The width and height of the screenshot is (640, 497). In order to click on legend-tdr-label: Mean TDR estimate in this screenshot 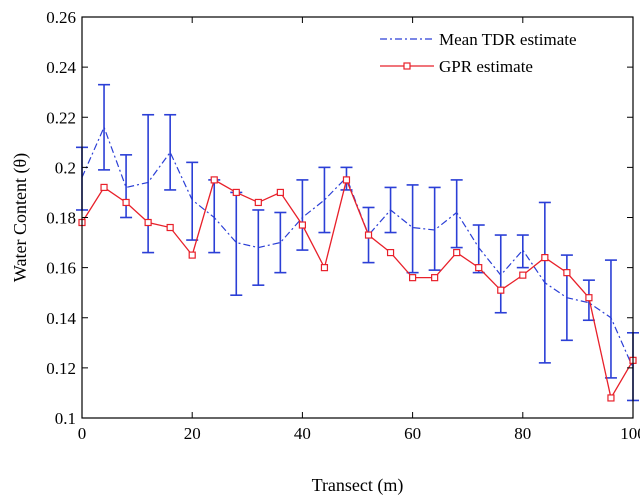, I will do `click(508, 39)`.